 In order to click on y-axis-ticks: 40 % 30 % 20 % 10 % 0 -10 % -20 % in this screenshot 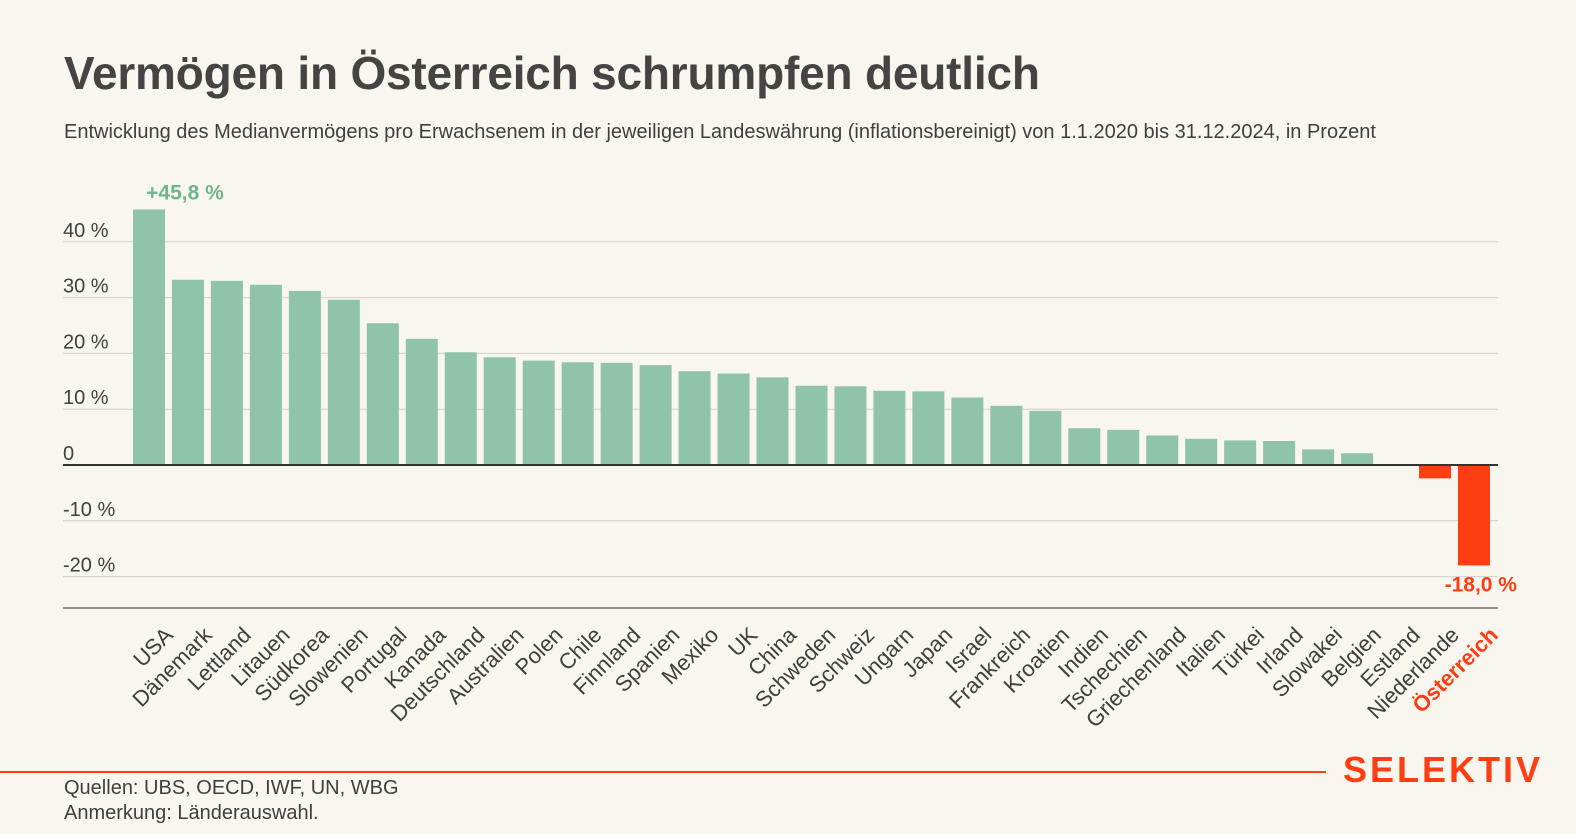, I will do `click(89, 398)`.